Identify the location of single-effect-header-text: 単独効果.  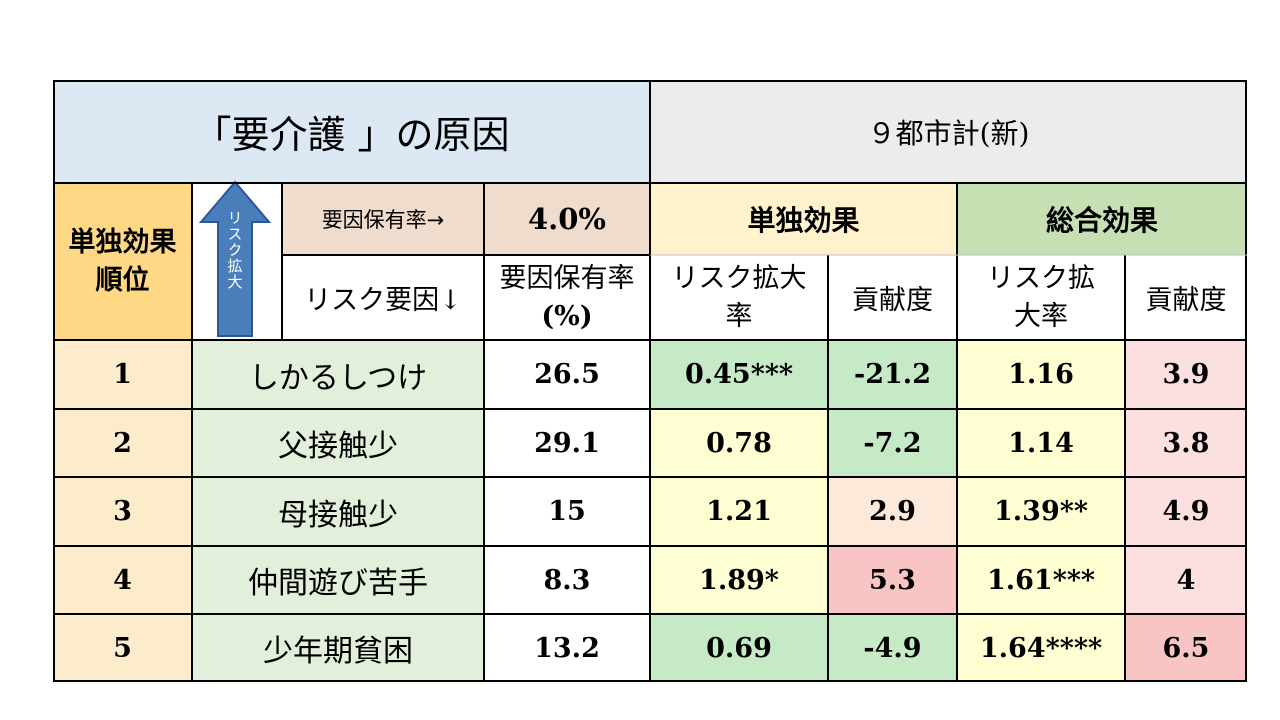
(803, 220).